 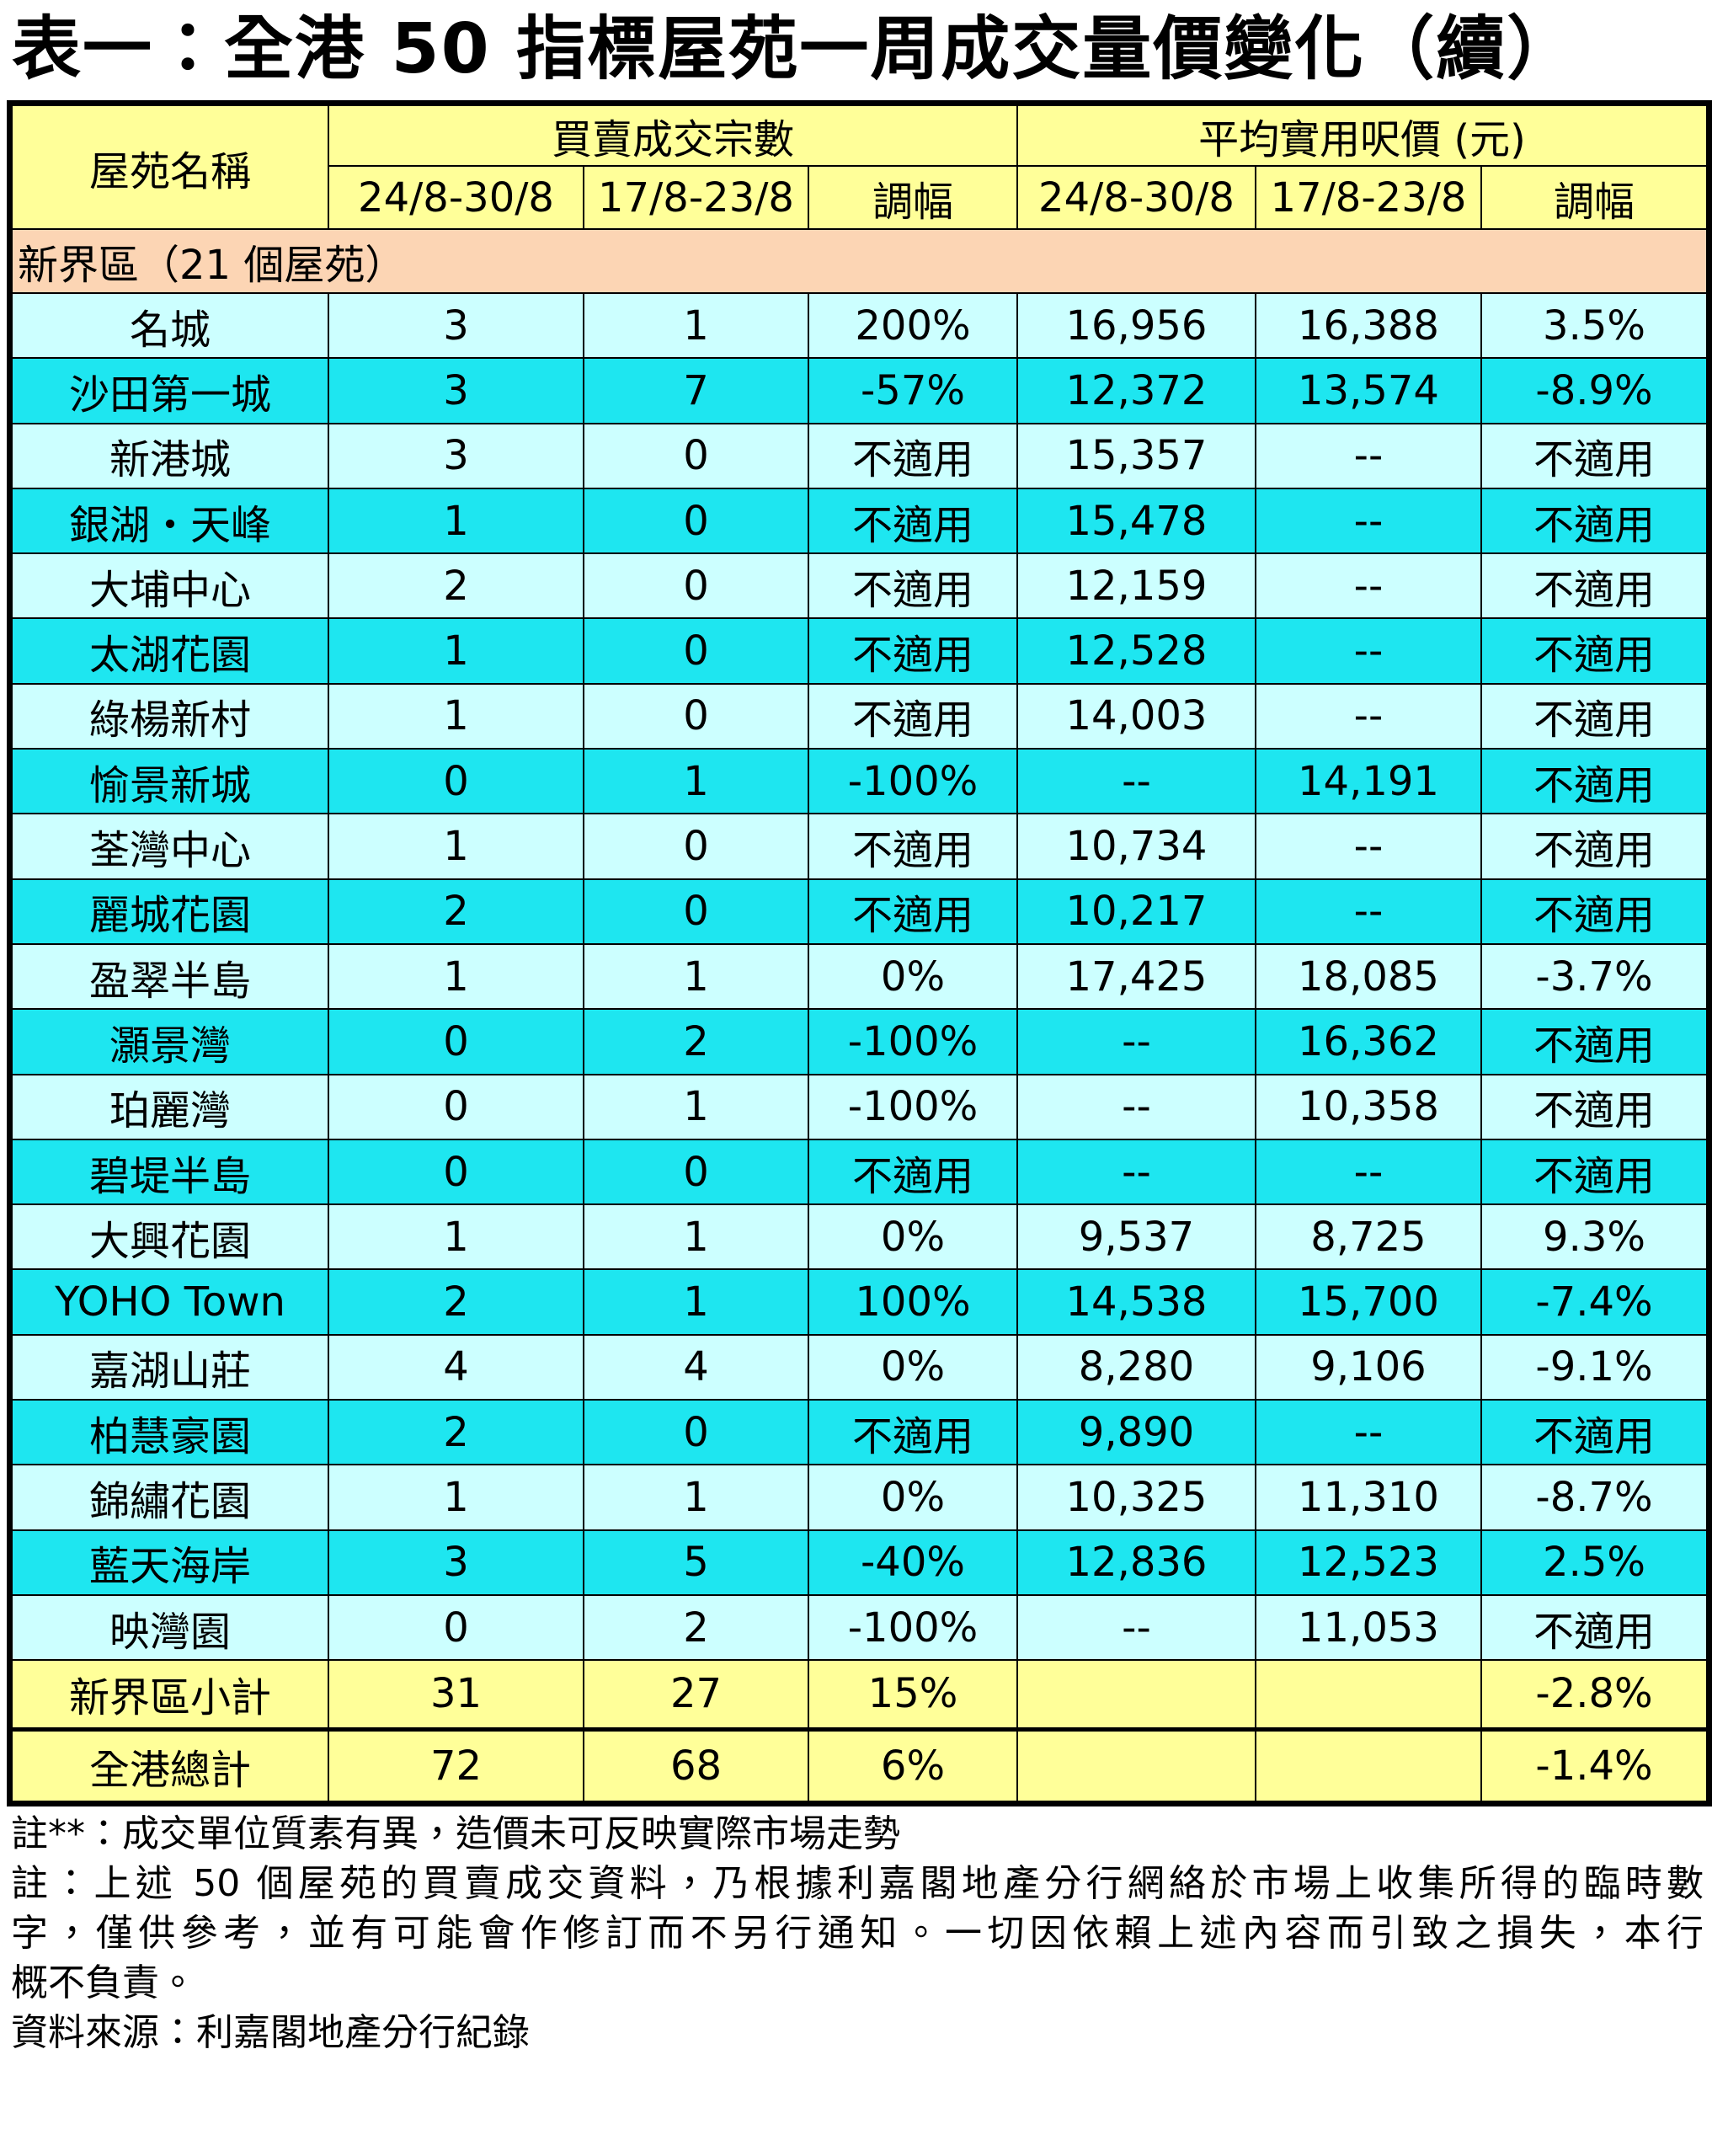 I want to click on cell: 0, so click(x=696, y=586).